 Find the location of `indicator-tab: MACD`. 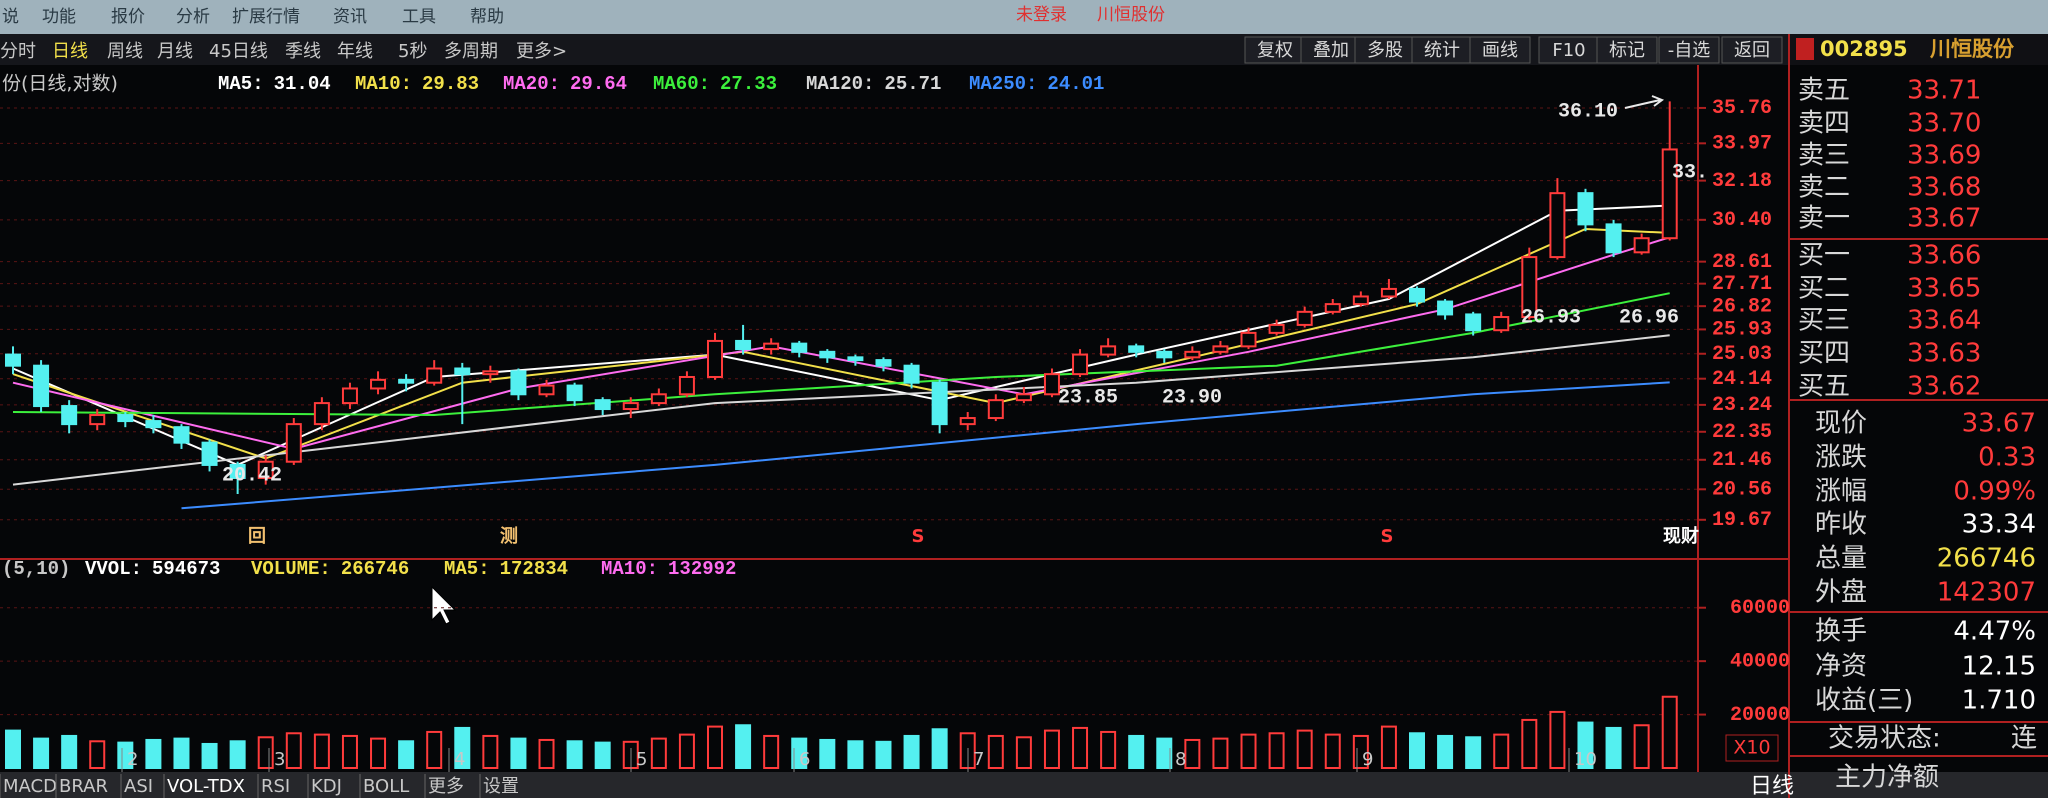

indicator-tab: MACD is located at coordinates (30, 786).